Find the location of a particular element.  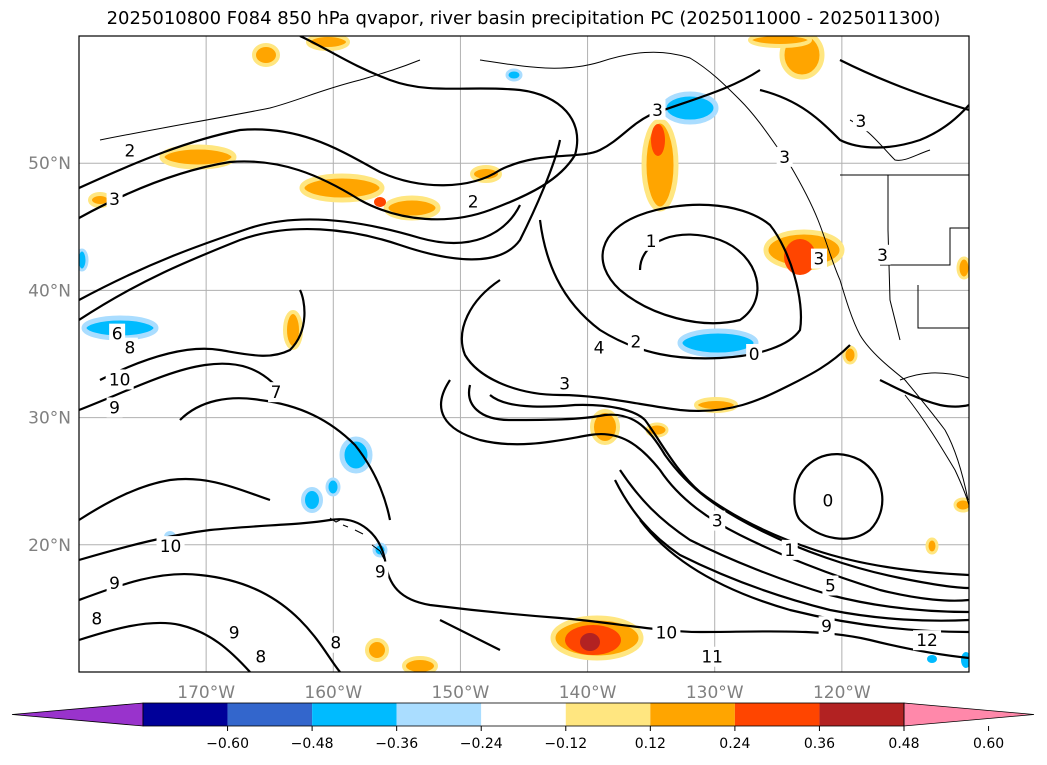

lon-tick-label: 170°W is located at coordinates (206, 693).